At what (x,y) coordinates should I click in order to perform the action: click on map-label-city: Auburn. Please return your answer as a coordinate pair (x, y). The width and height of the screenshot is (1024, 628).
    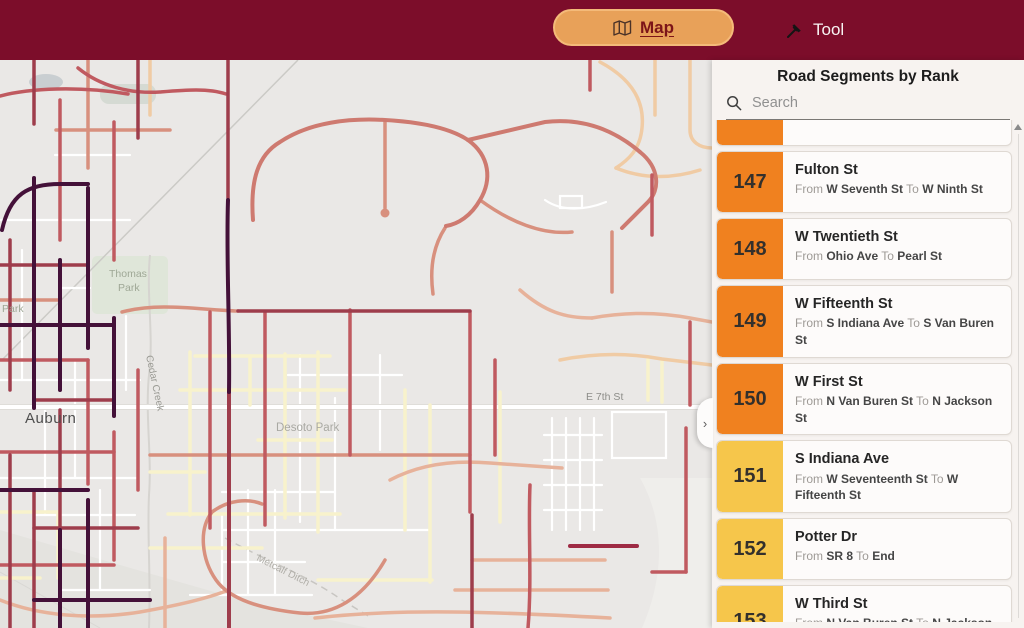
    Looking at the image, I should click on (50, 418).